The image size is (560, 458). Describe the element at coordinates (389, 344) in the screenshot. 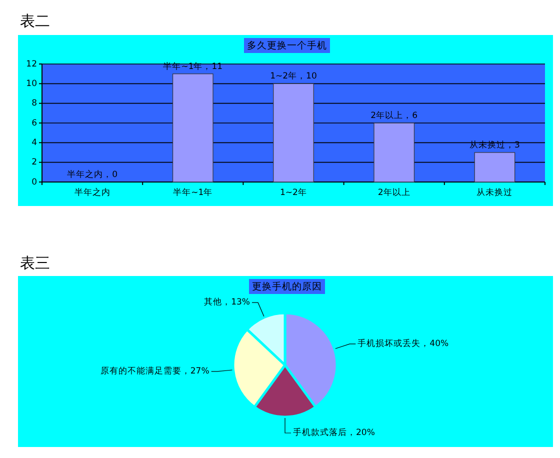

I see `slice-label: 手机损坏或丢失` at that location.